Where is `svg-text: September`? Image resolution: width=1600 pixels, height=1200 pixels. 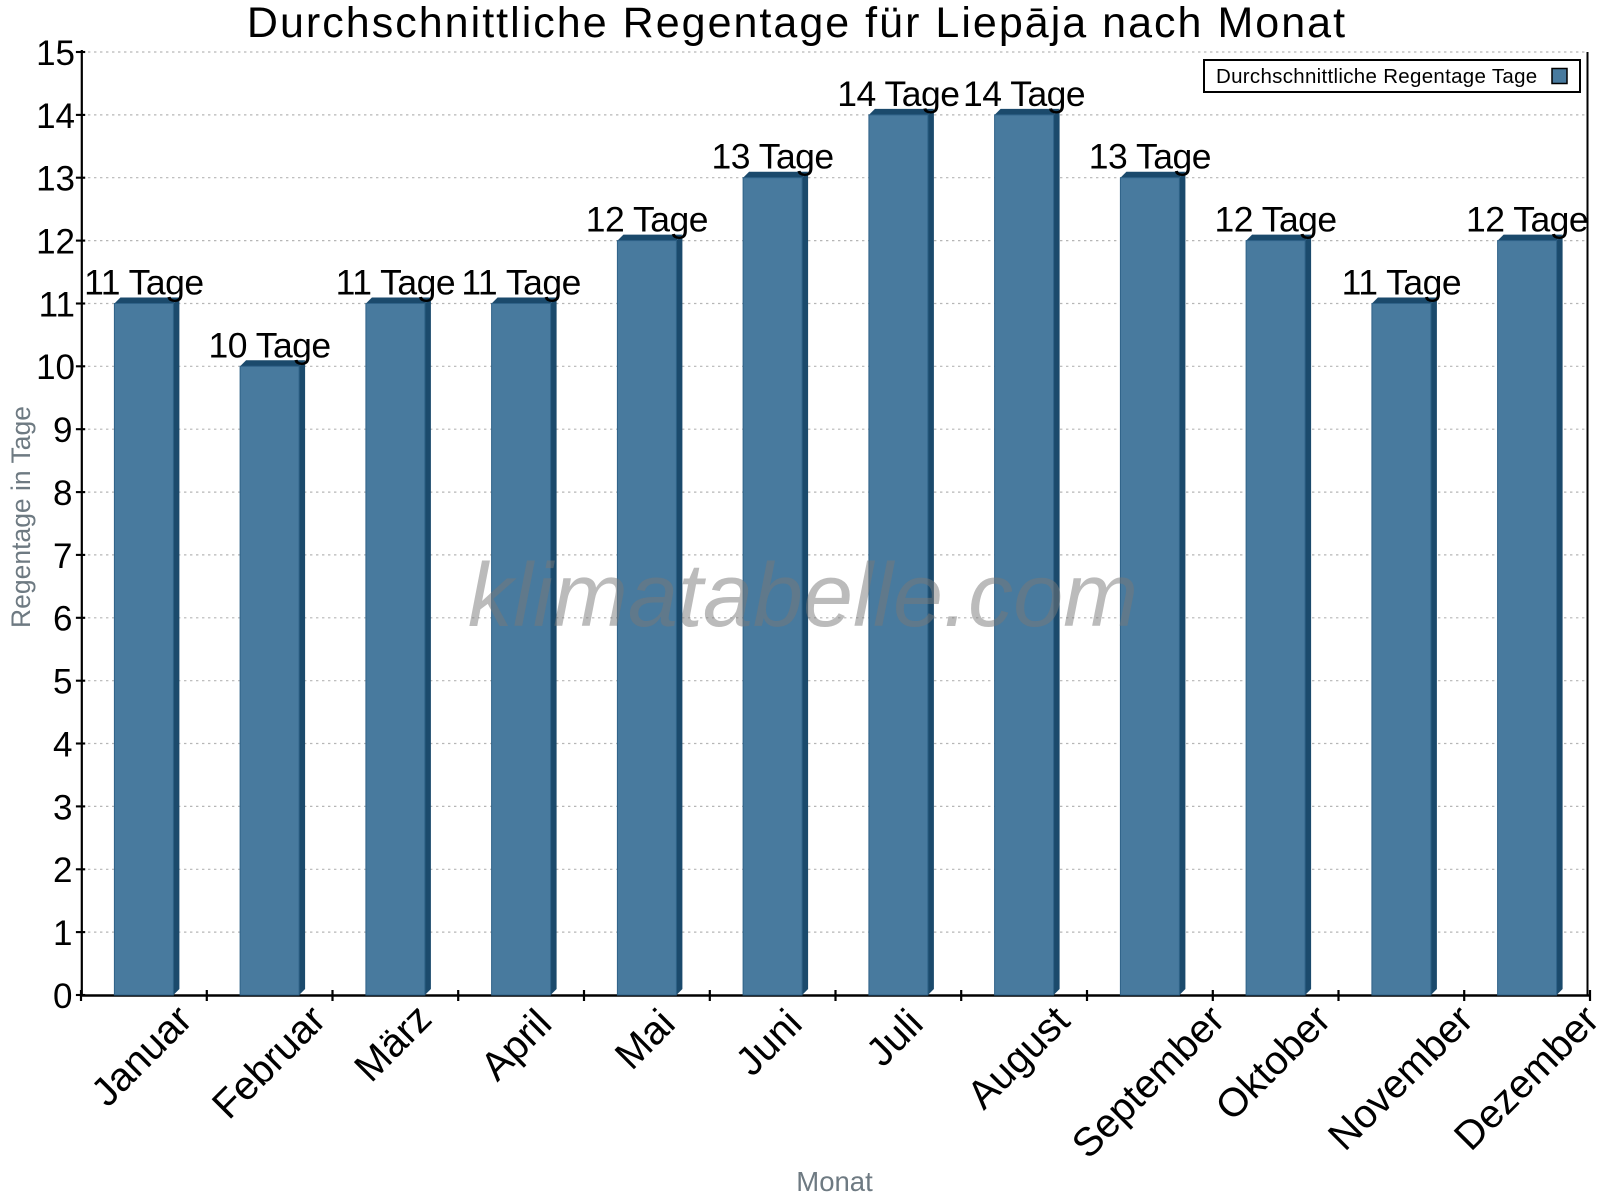
svg-text: September is located at coordinates (1148, 1081).